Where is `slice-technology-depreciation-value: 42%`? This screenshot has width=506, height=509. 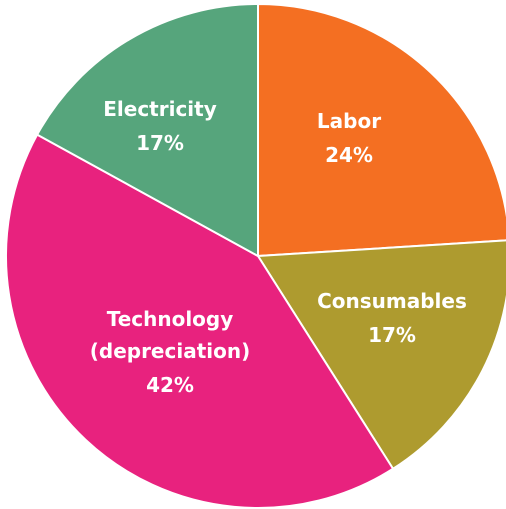
slice-technology-depreciation-value: 42% is located at coordinates (170, 385).